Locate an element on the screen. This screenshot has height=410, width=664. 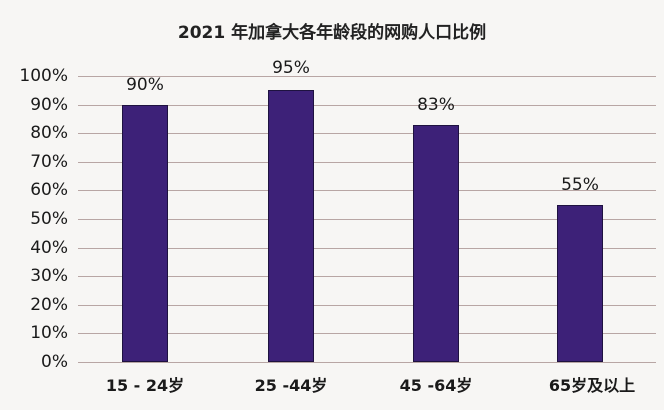
bar-value-label: 55% is located at coordinates (580, 184).